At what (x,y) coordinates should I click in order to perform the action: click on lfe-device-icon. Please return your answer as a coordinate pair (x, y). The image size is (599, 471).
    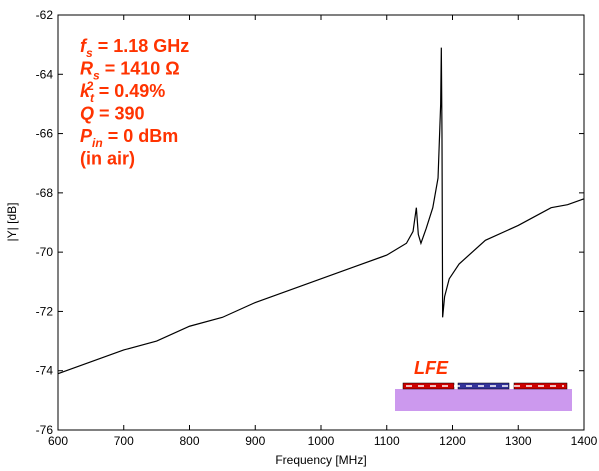
    Looking at the image, I should click on (483, 396).